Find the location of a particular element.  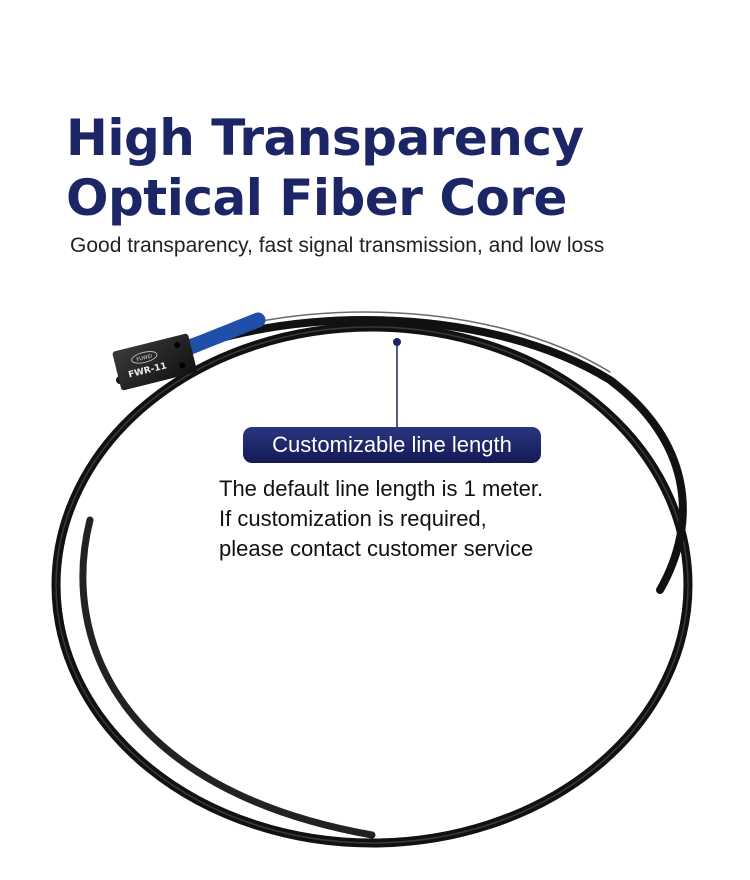

callout-dot is located at coordinates (397, 342).